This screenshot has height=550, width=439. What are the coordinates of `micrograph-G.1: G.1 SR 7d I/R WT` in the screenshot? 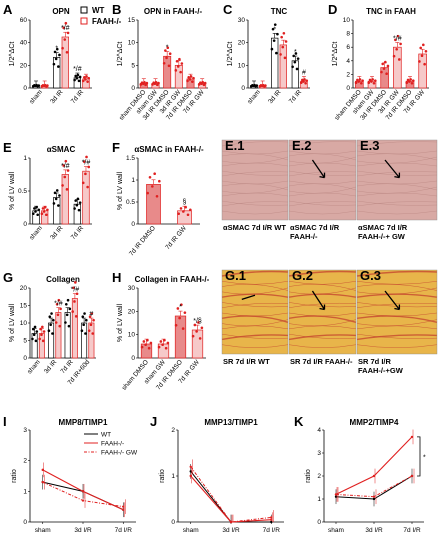 It's located at (255, 317).